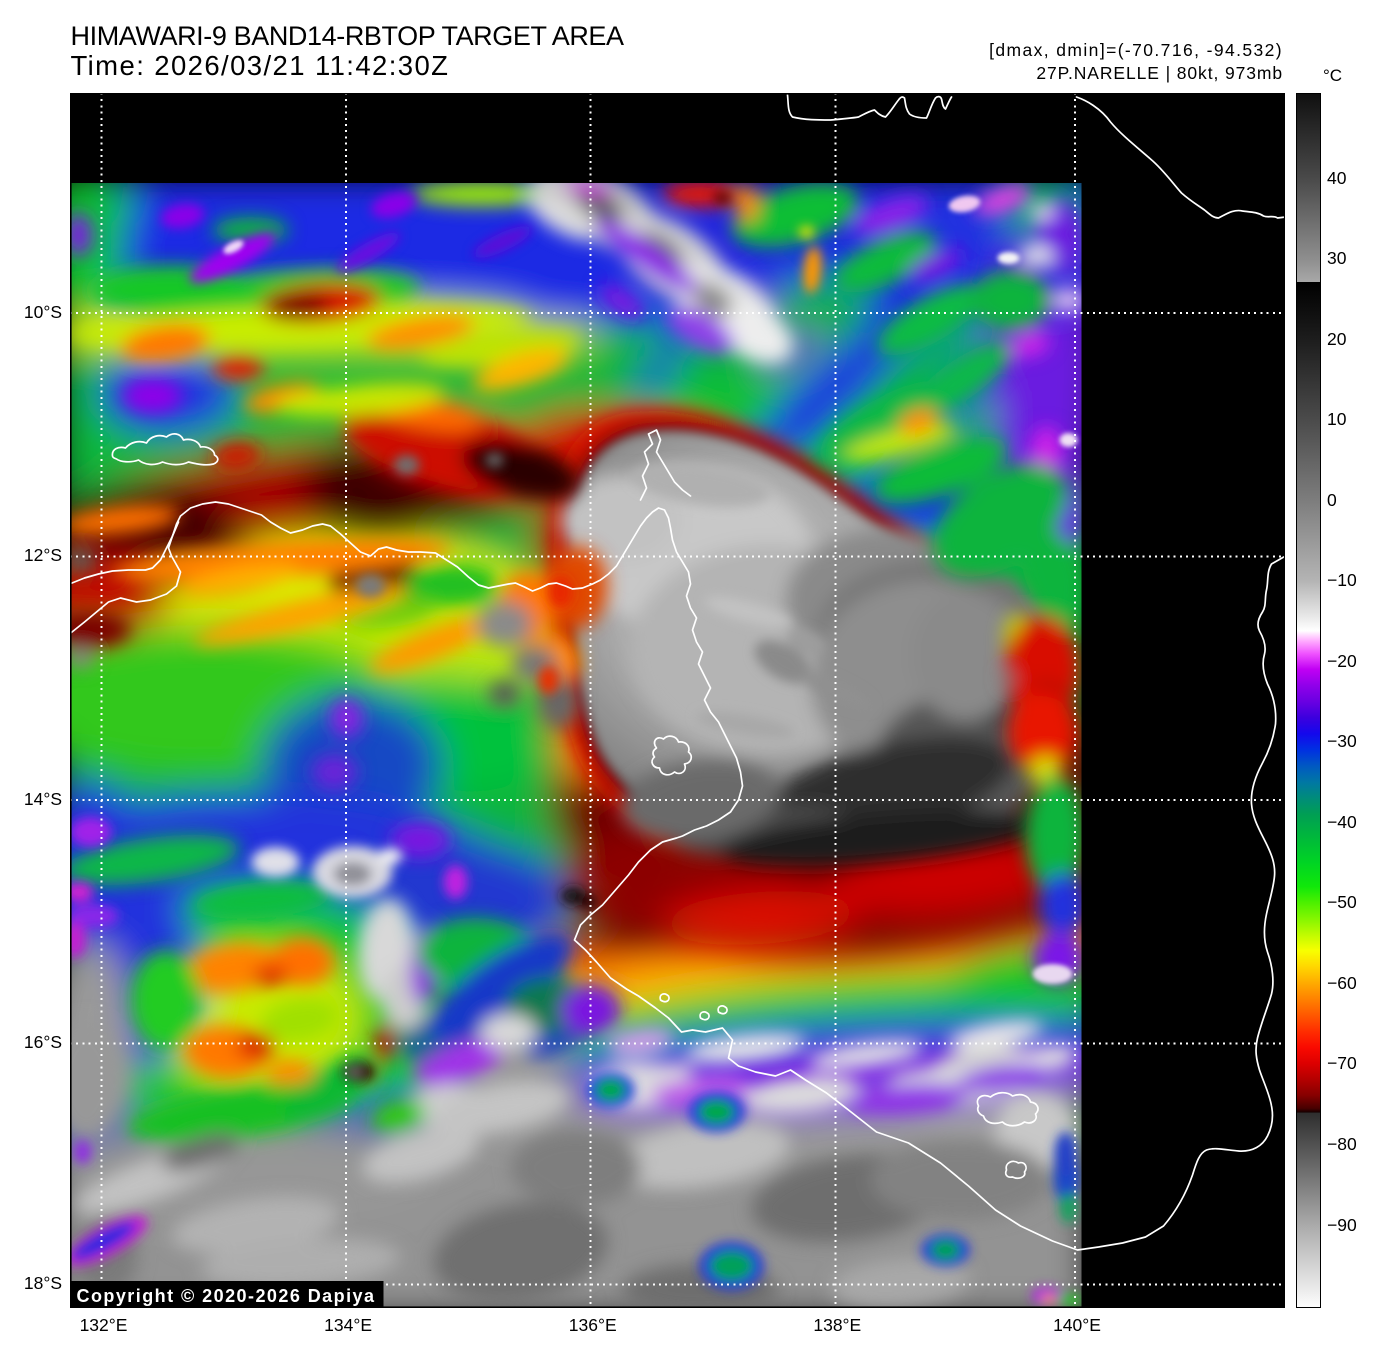 The width and height of the screenshot is (1388, 1359). I want to click on svg-text: Copyright © 2020-2026 Dapiya, so click(225, 1296).